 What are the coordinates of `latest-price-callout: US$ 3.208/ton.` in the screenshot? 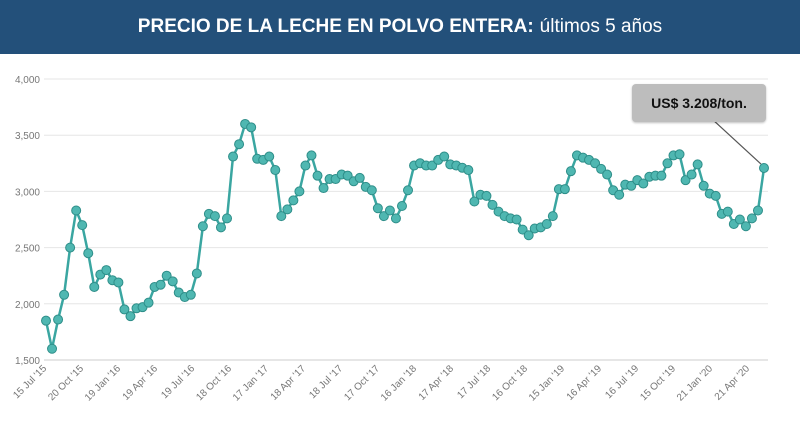 It's located at (699, 103).